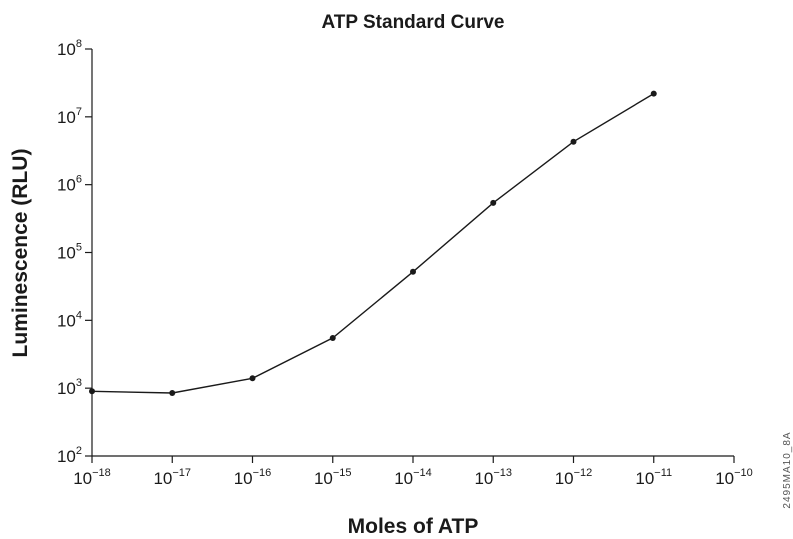 The height and width of the screenshot is (539, 793). Describe the element at coordinates (79, 451) in the screenshot. I see `y-tick-exponent: 2` at that location.